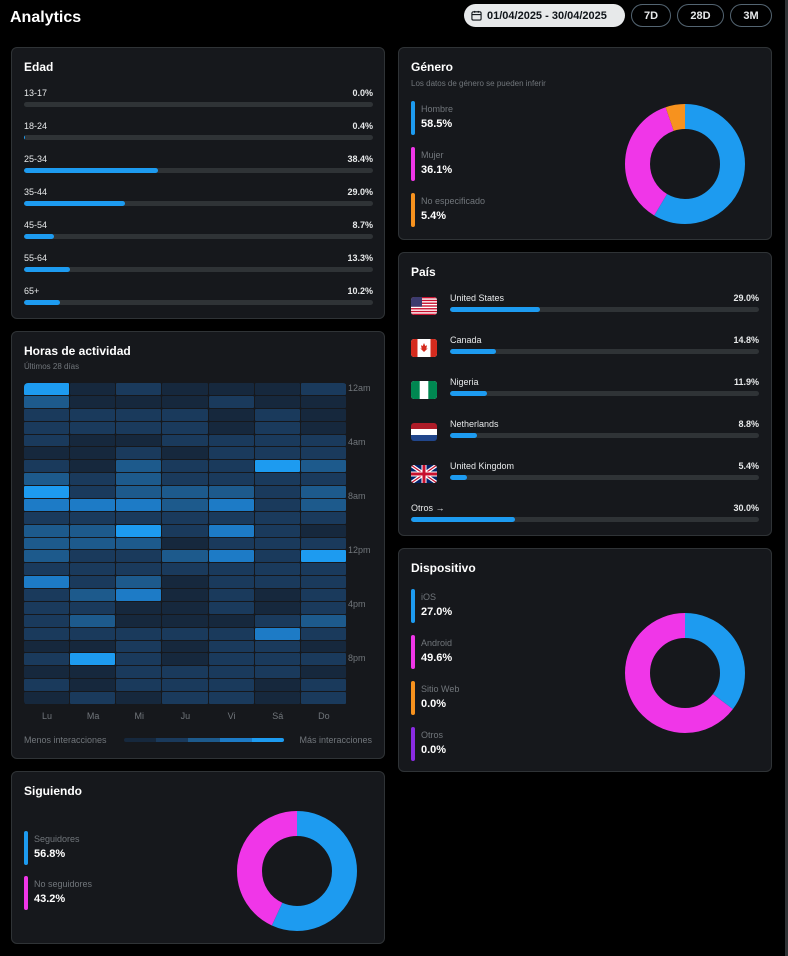  I want to click on page-title: Analytics, so click(46, 17).